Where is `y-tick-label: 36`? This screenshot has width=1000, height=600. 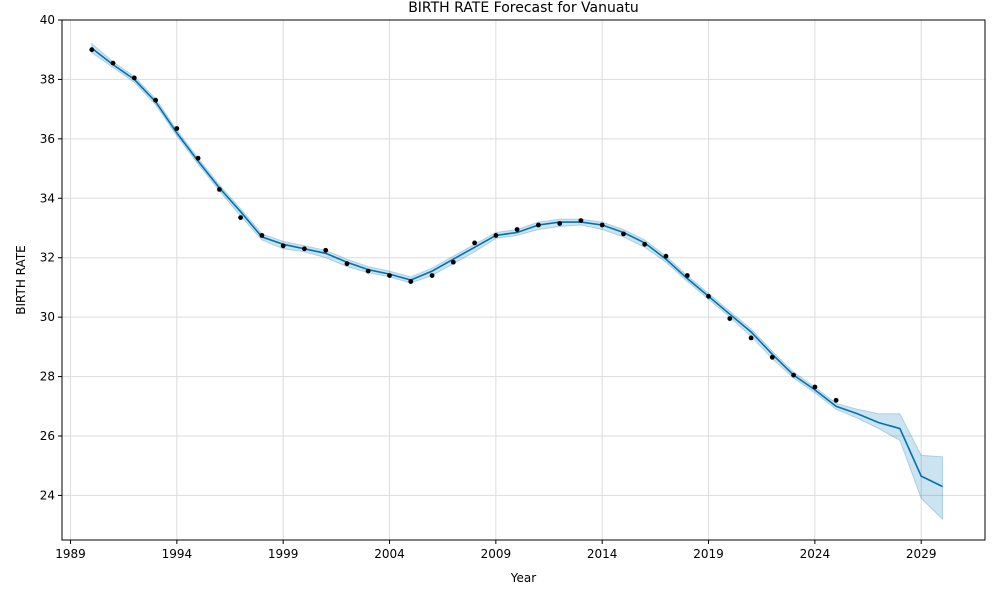 y-tick-label: 36 is located at coordinates (47, 139).